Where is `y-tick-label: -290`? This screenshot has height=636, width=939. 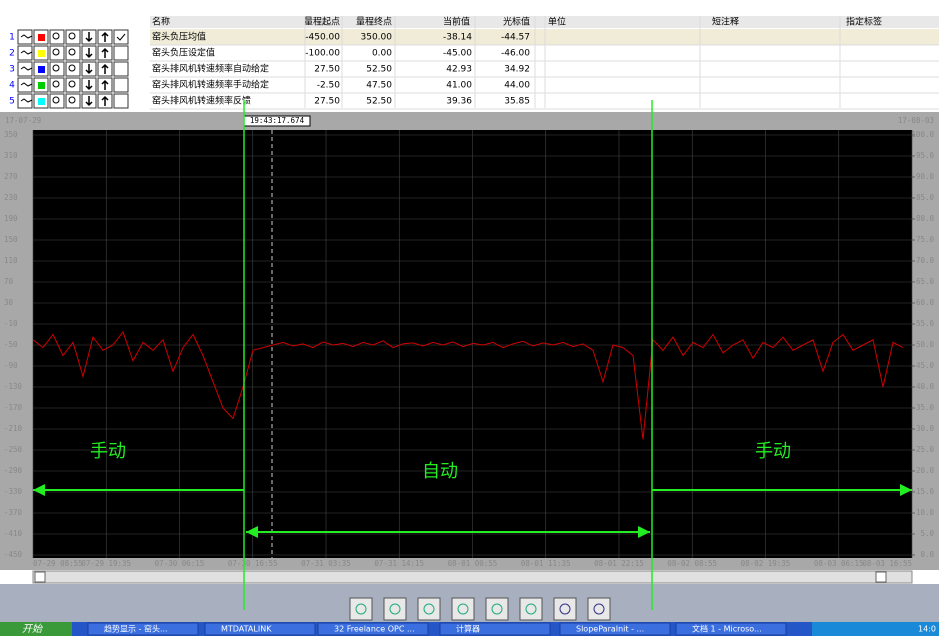 y-tick-label: -290 is located at coordinates (13, 470).